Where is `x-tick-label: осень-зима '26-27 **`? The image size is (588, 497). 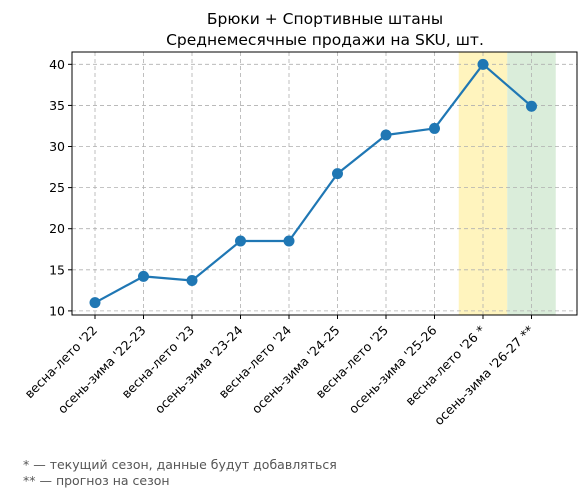 x-tick-label: осень-зима '26-27 ** is located at coordinates (484, 376).